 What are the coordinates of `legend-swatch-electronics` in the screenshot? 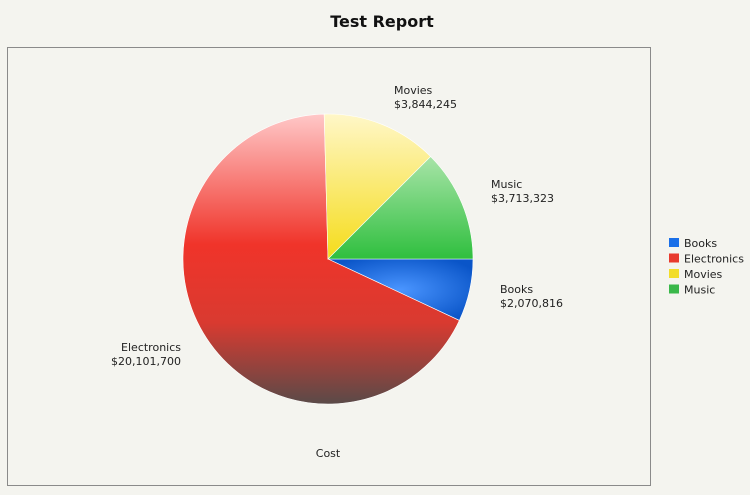 It's located at (674, 258).